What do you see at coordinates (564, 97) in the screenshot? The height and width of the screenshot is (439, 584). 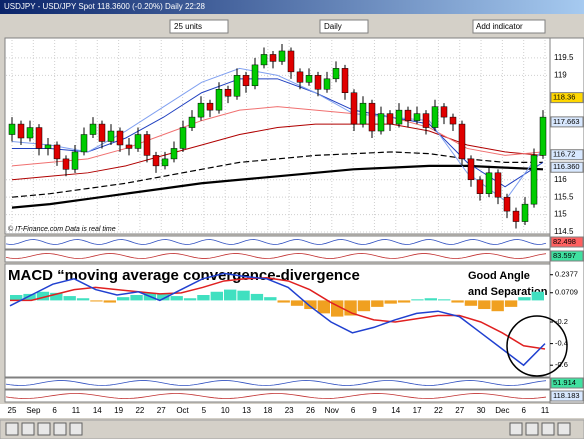 I see `price-flag-label: 118.36` at bounding box center [564, 97].